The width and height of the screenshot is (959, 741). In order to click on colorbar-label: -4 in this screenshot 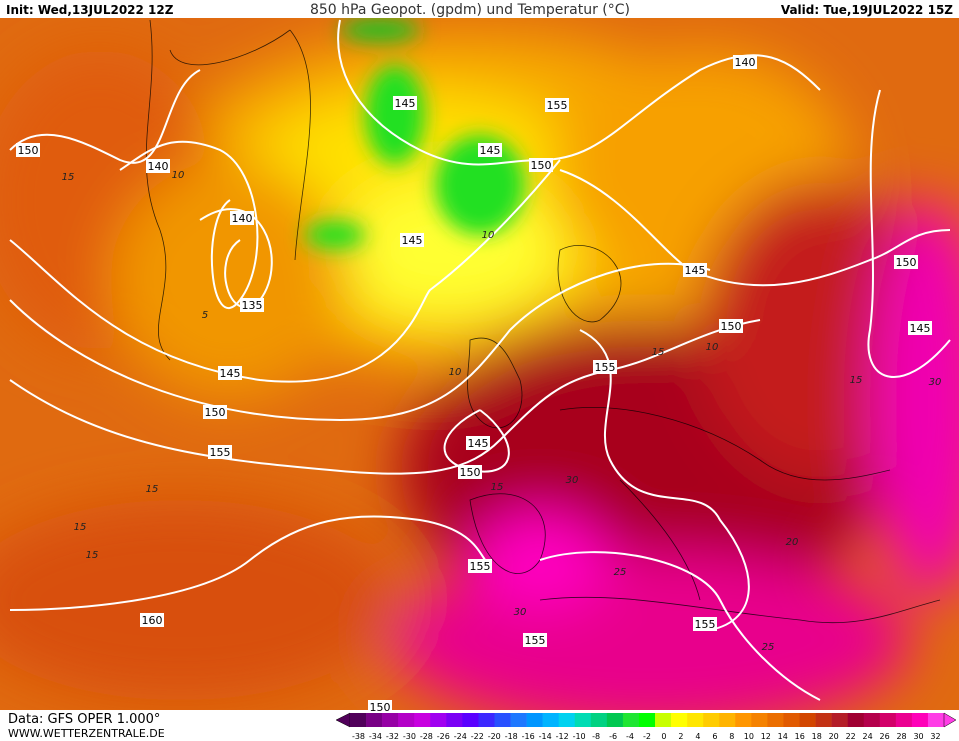, I will do `click(630, 736)`.